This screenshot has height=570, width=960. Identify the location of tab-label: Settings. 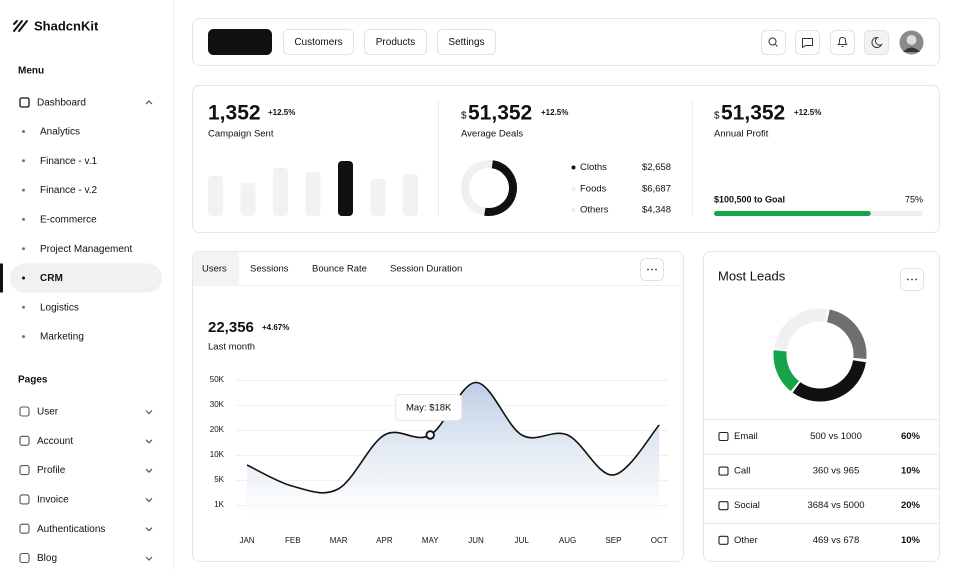
(466, 42).